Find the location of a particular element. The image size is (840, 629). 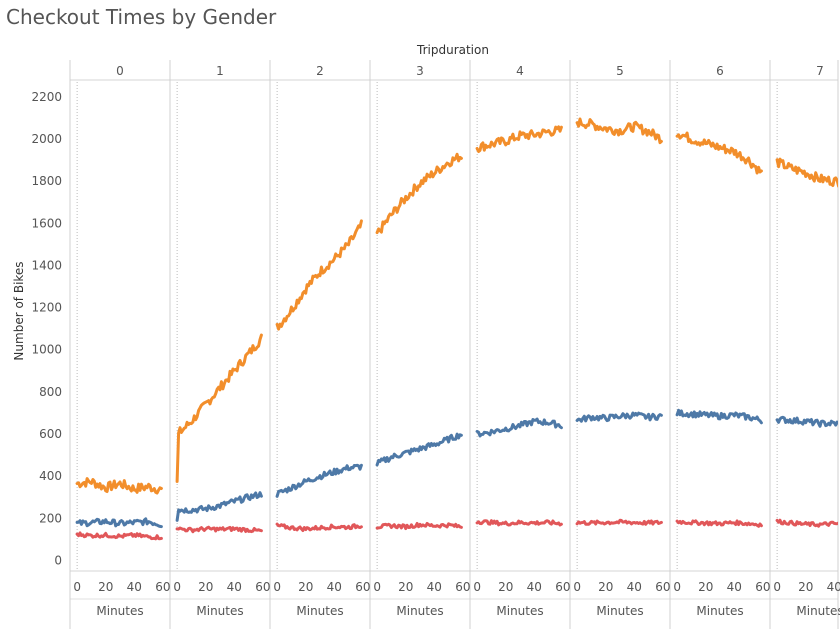

panel-header-label: 6 is located at coordinates (720, 71).